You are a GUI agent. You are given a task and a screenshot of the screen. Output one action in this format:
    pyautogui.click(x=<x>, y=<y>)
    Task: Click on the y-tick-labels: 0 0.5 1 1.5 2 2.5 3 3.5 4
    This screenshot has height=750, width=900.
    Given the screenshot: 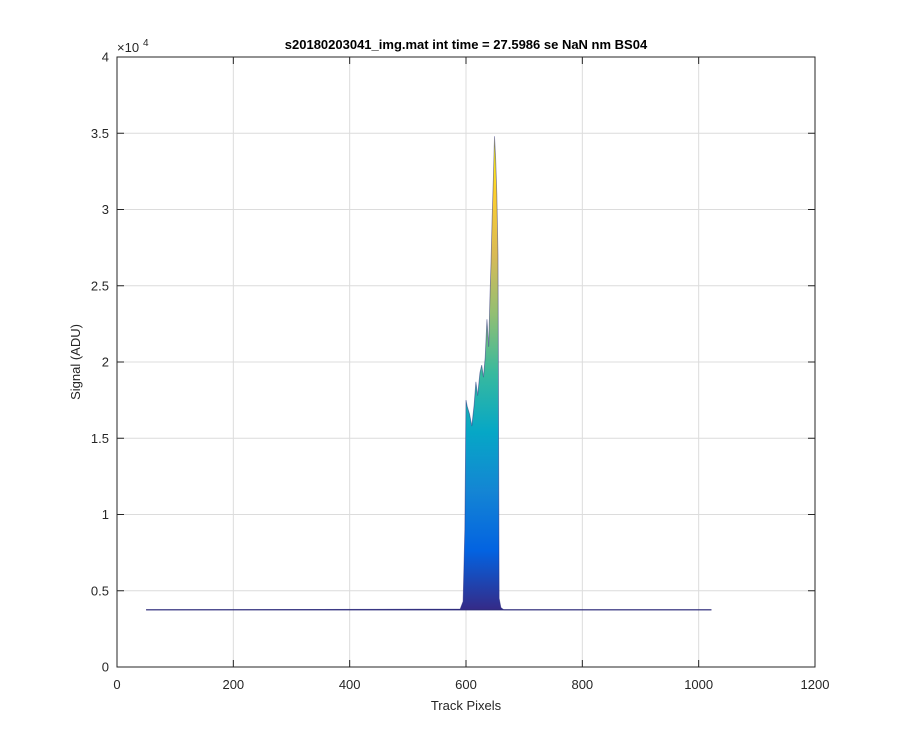 What is the action you would take?
    pyautogui.click(x=100, y=362)
    